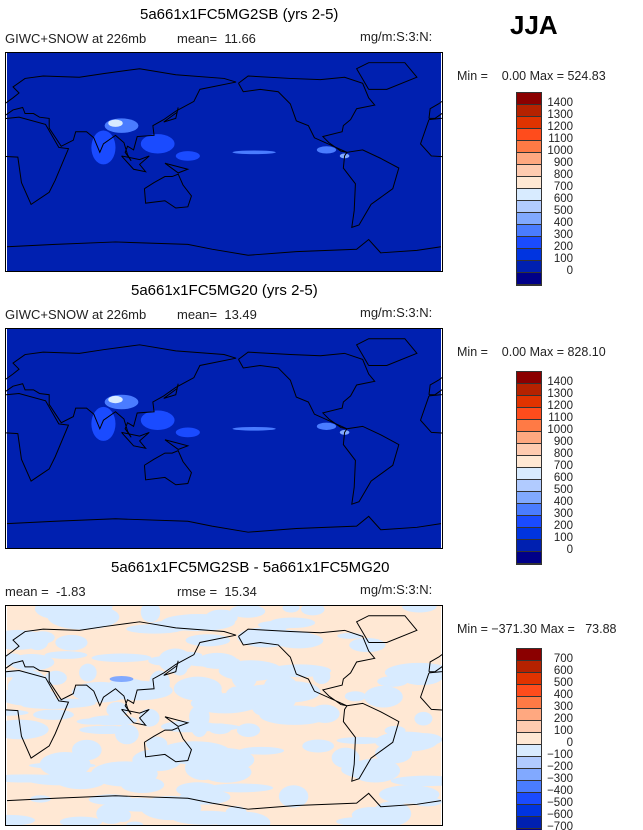  What do you see at coordinates (250, 567) in the screenshot?
I see `panel-3-title: 5a661x1FC5MG2SB - 5a661x1FC5MG20` at bounding box center [250, 567].